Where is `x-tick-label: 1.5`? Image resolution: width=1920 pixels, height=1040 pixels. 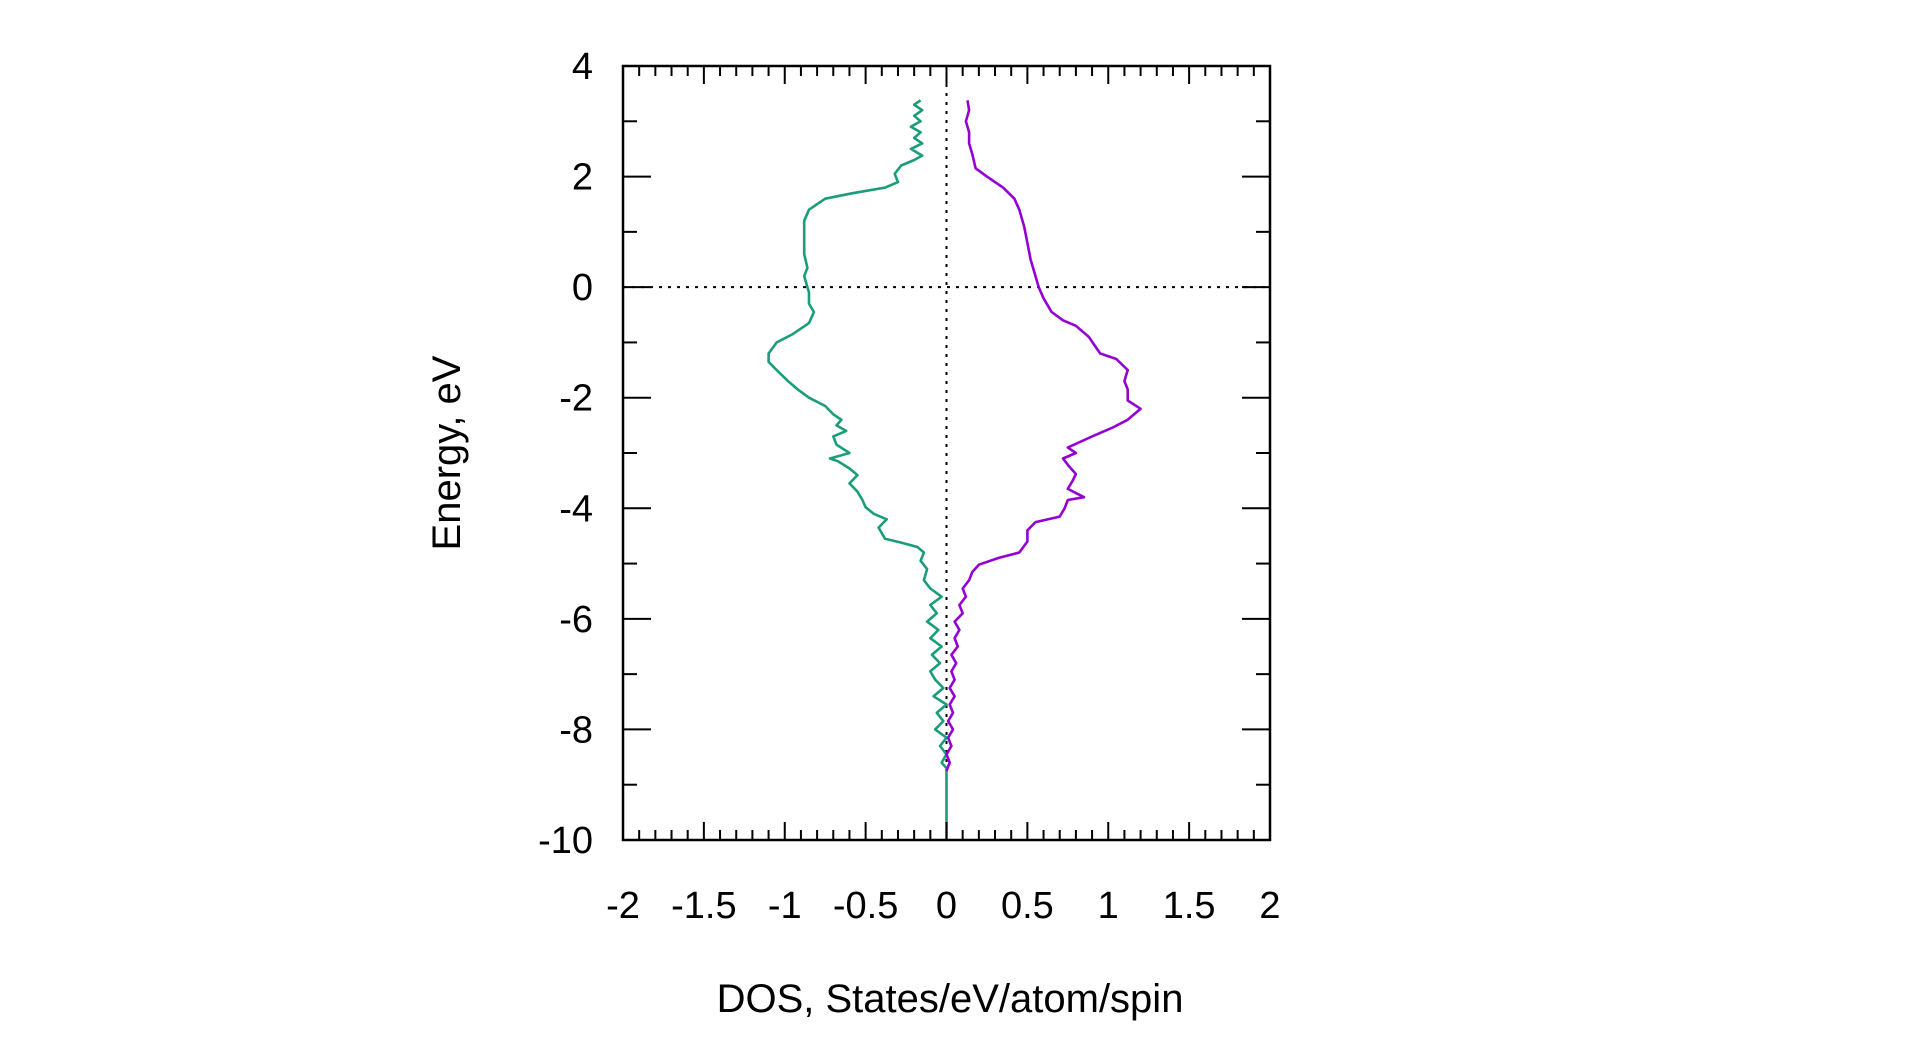
x-tick-label: 1.5 is located at coordinates (1189, 906).